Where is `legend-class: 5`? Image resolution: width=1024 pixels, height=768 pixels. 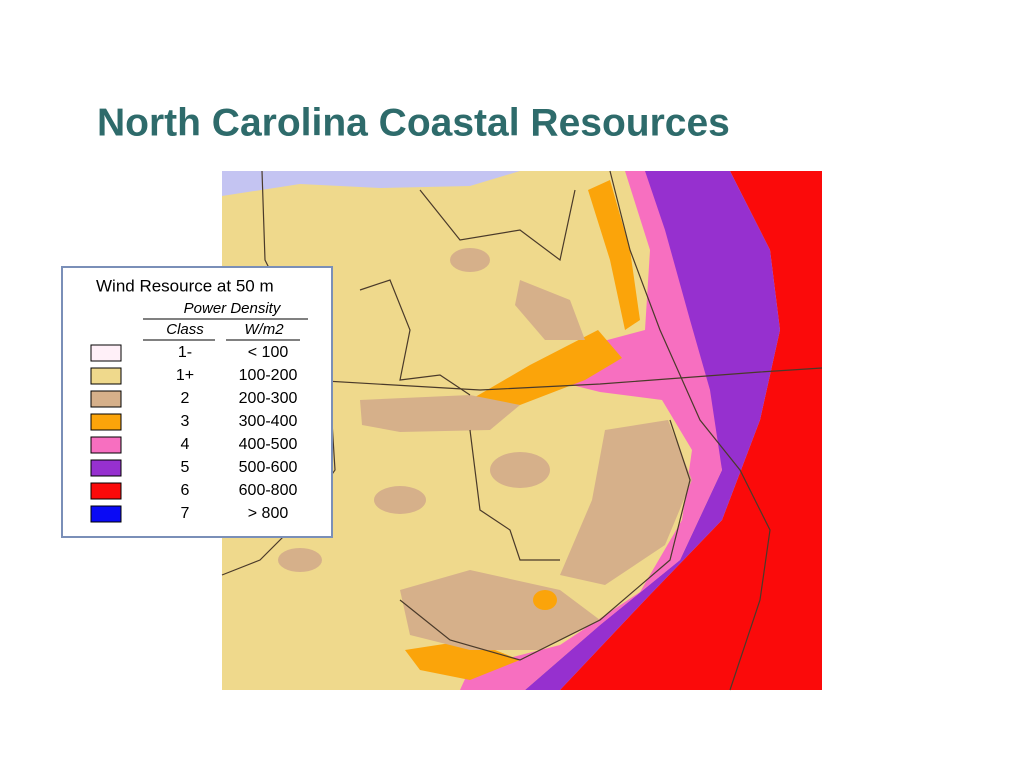 legend-class: 5 is located at coordinates (185, 467).